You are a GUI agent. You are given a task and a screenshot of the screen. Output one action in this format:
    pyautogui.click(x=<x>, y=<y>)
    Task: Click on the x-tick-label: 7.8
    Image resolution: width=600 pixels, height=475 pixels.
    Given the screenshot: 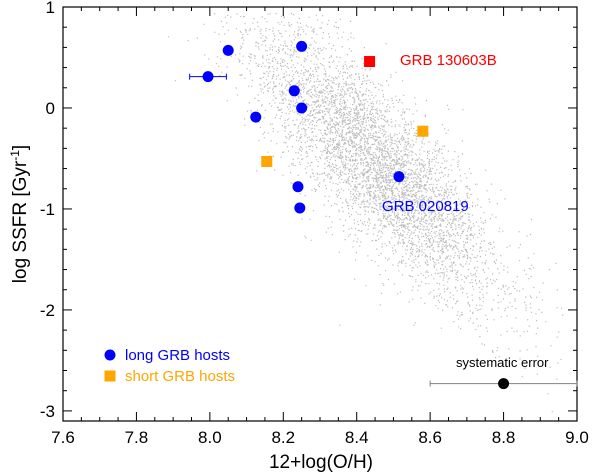 What is the action you would take?
    pyautogui.click(x=137, y=437)
    